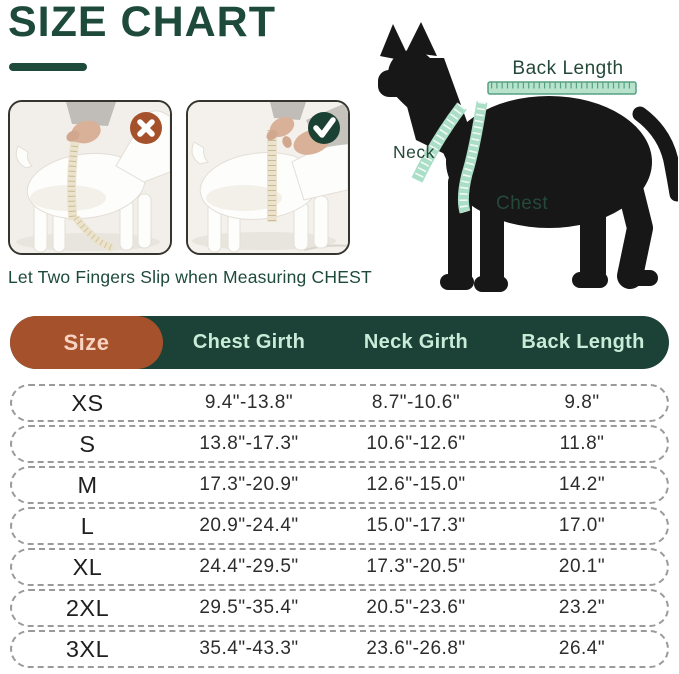  I want to click on table-row-s: S 13.8"-17.3" 10.6"-12.6" 11.8", so click(339, 444).